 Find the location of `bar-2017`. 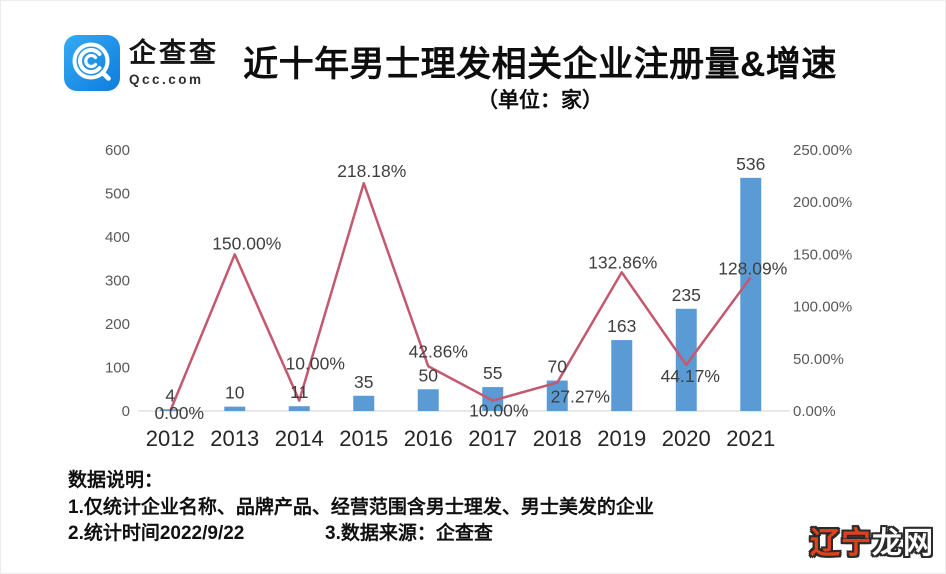

bar-2017 is located at coordinates (493, 399).